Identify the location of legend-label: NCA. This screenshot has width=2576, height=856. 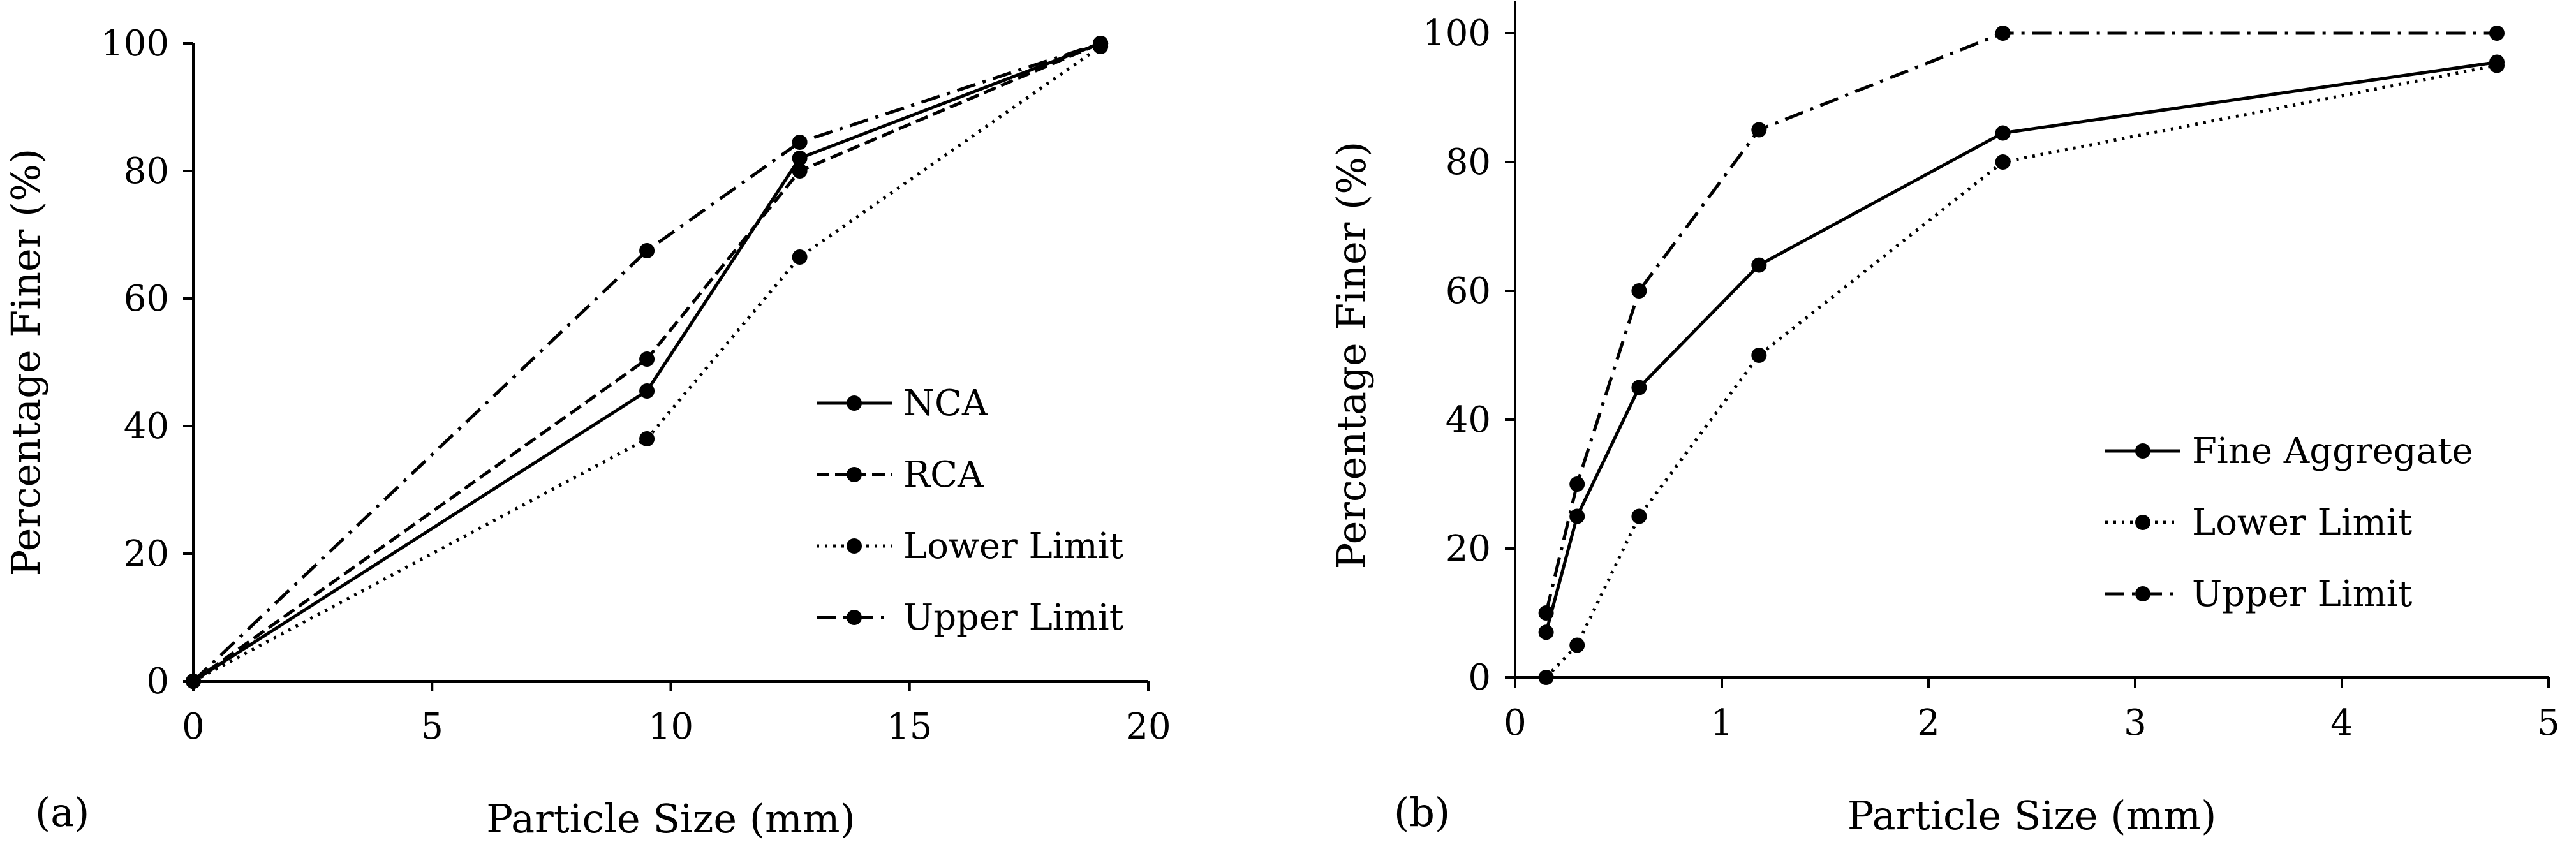
(945, 403).